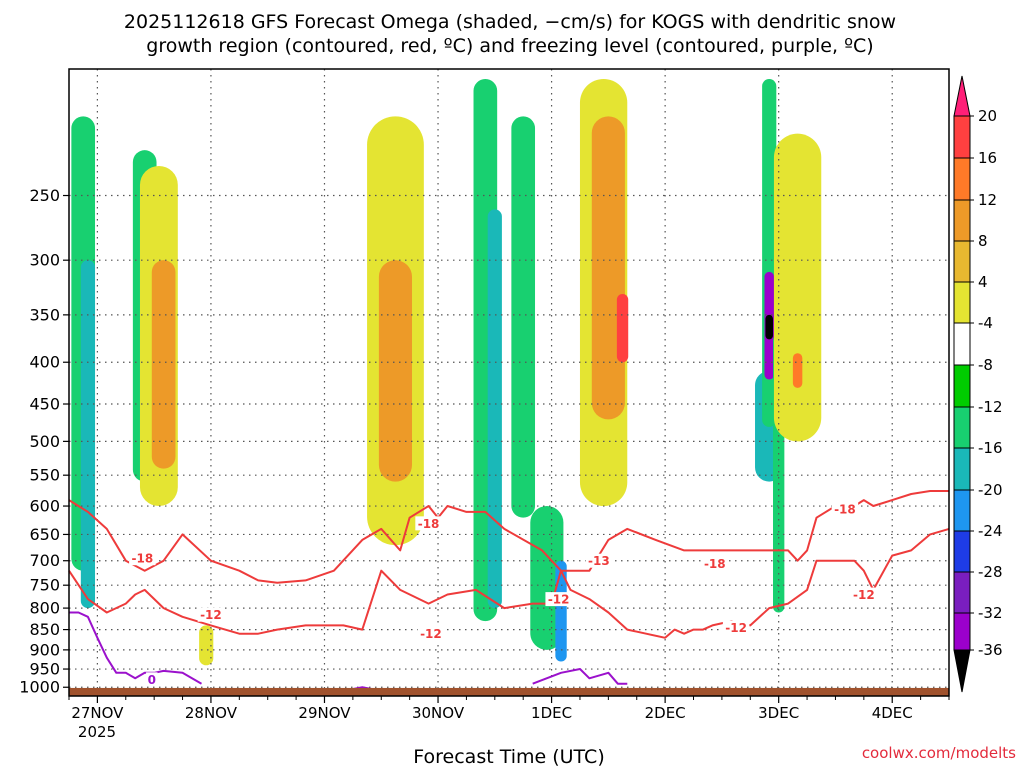 The width and height of the screenshot is (1024, 768). What do you see at coordinates (97, 732) in the screenshot?
I see `year-label: 2025` at bounding box center [97, 732].